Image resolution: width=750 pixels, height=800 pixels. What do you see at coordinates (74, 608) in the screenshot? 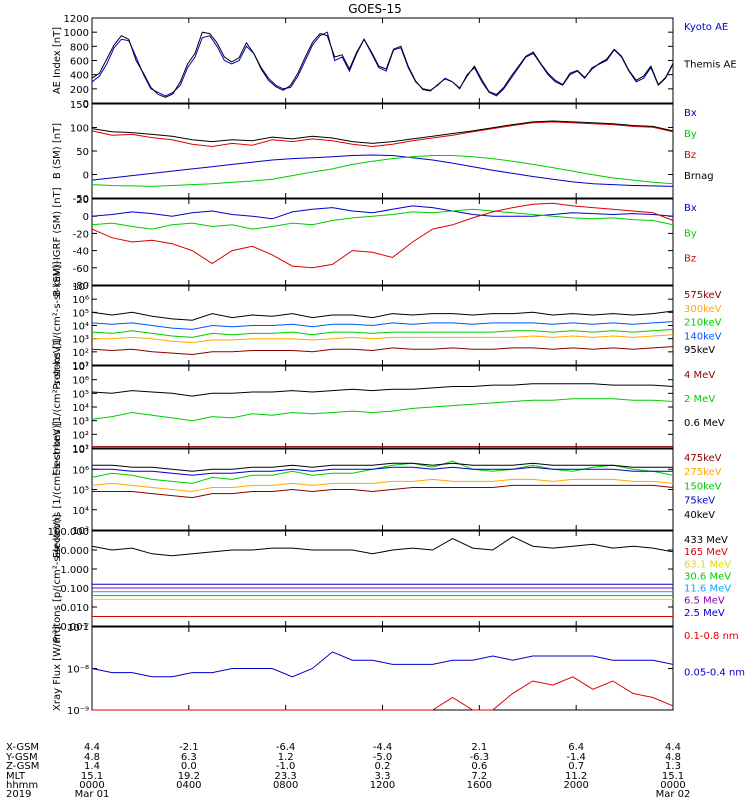
I see `protons_mev-ytick-label: 0.010` at bounding box center [74, 608].